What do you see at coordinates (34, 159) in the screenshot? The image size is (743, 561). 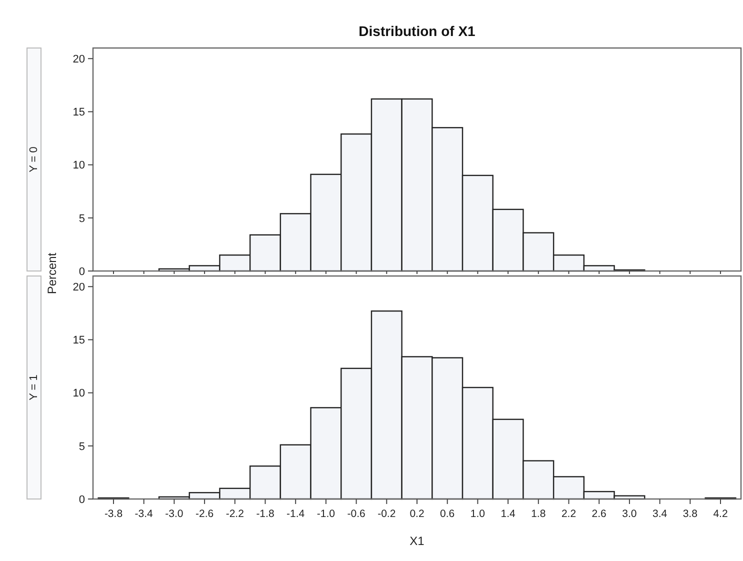 I see `text: Y = 0` at bounding box center [34, 159].